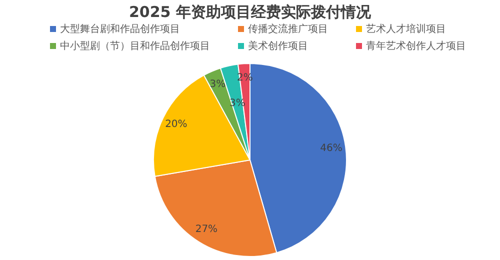  I want to click on data-label: 3%, so click(218, 84).